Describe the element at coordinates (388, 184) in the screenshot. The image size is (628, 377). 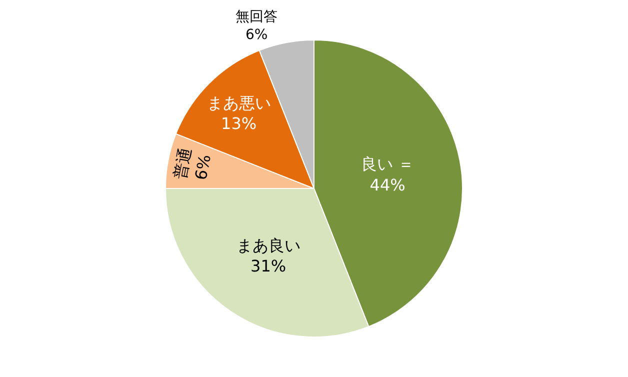
I see `data-label: 44%` at that location.